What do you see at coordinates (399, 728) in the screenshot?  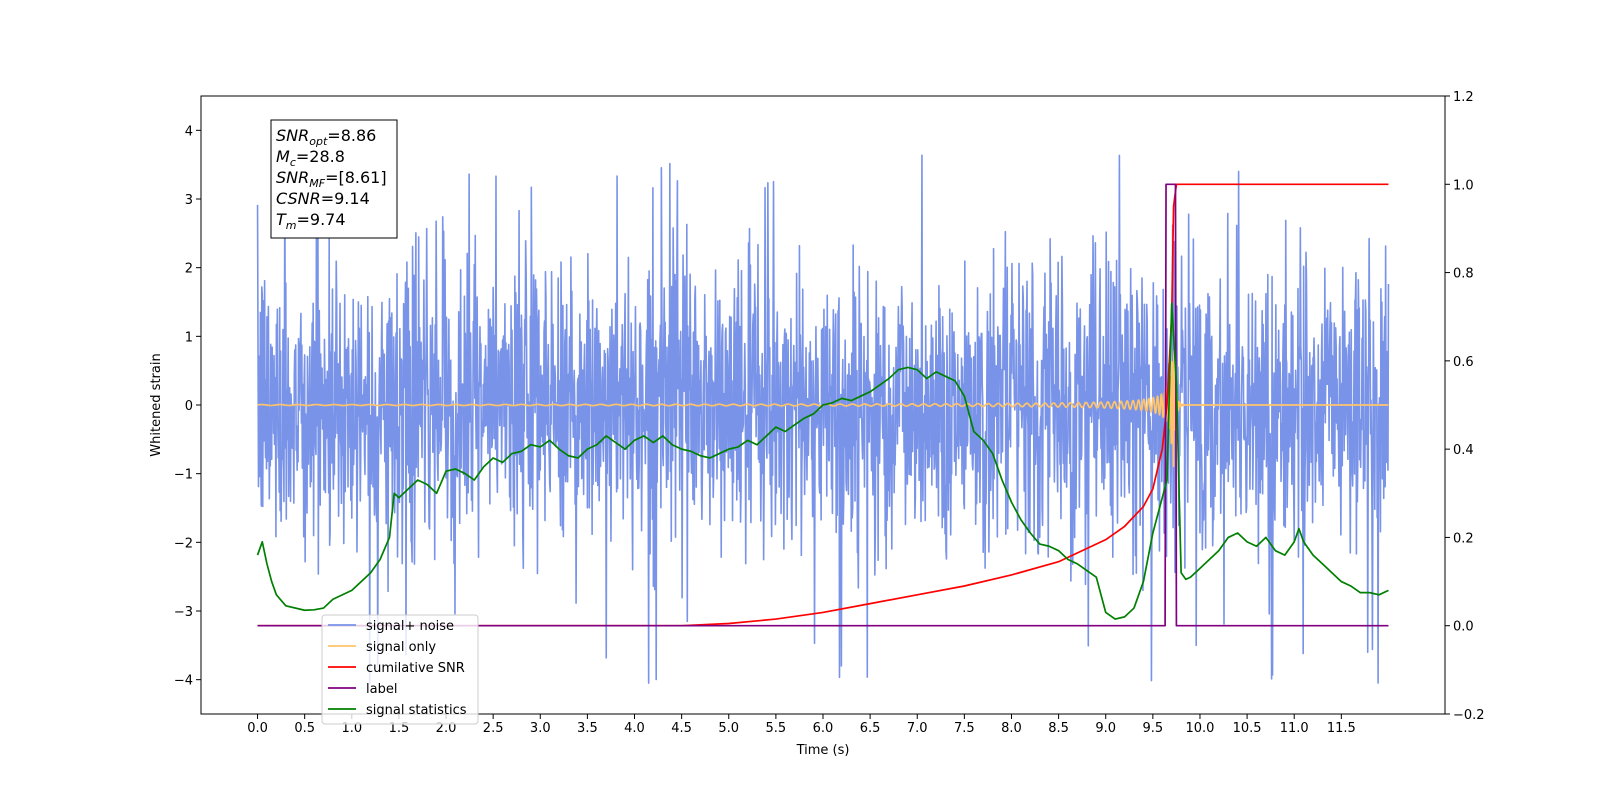 I see `x-tick-label: 1.5` at bounding box center [399, 728].